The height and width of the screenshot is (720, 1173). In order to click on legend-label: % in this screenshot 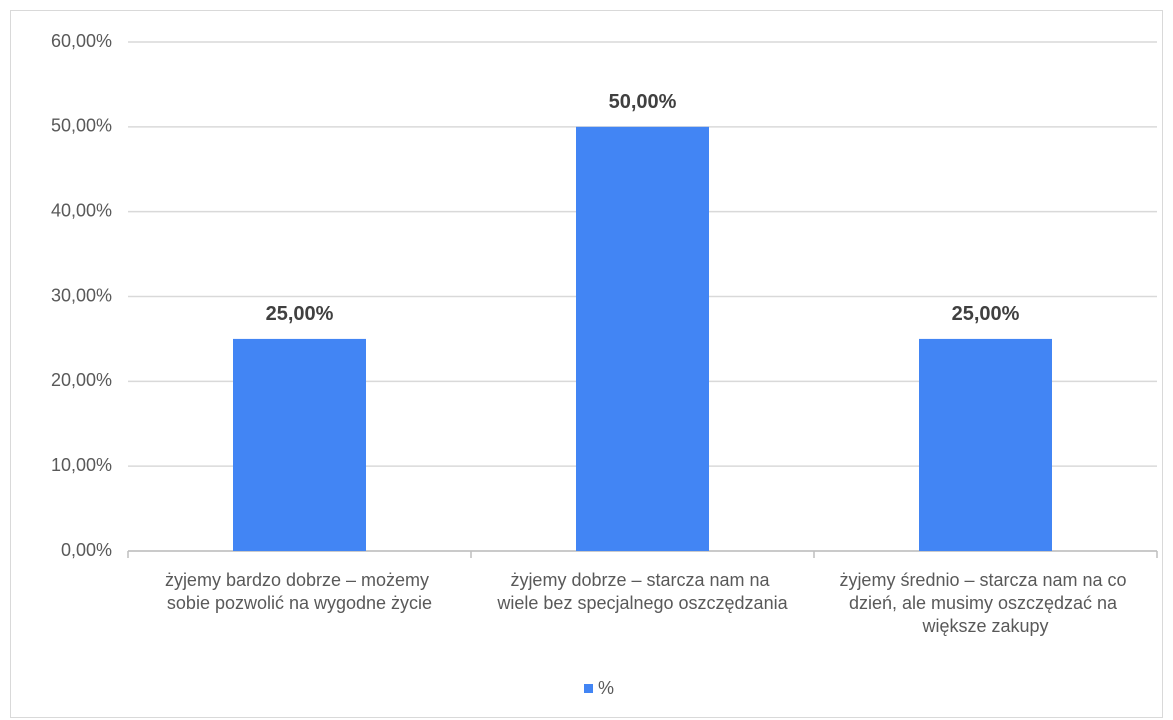, I will do `click(606, 688)`.